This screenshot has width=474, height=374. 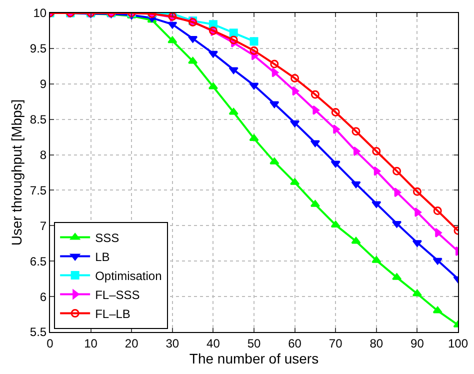 What do you see at coordinates (112, 313) in the screenshot?
I see `legend-label: FL–LB` at bounding box center [112, 313].